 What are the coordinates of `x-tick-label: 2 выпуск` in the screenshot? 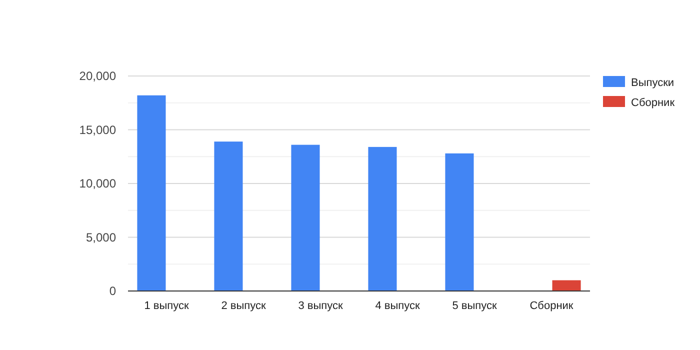 It's located at (243, 306).